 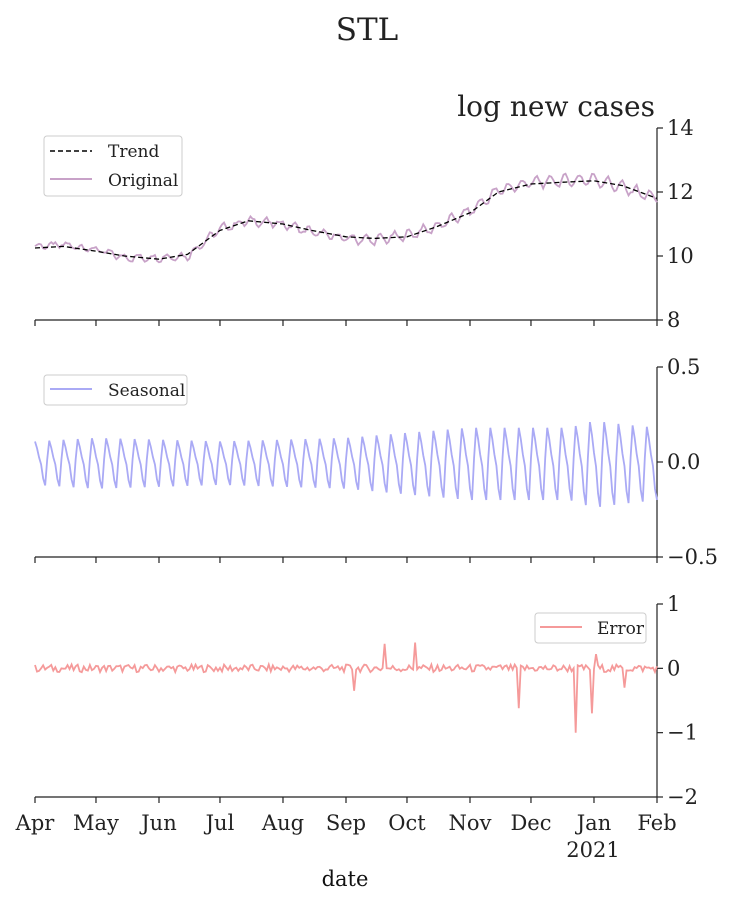 What do you see at coordinates (35, 823) in the screenshot?
I see `x-tick-label: Apr` at bounding box center [35, 823].